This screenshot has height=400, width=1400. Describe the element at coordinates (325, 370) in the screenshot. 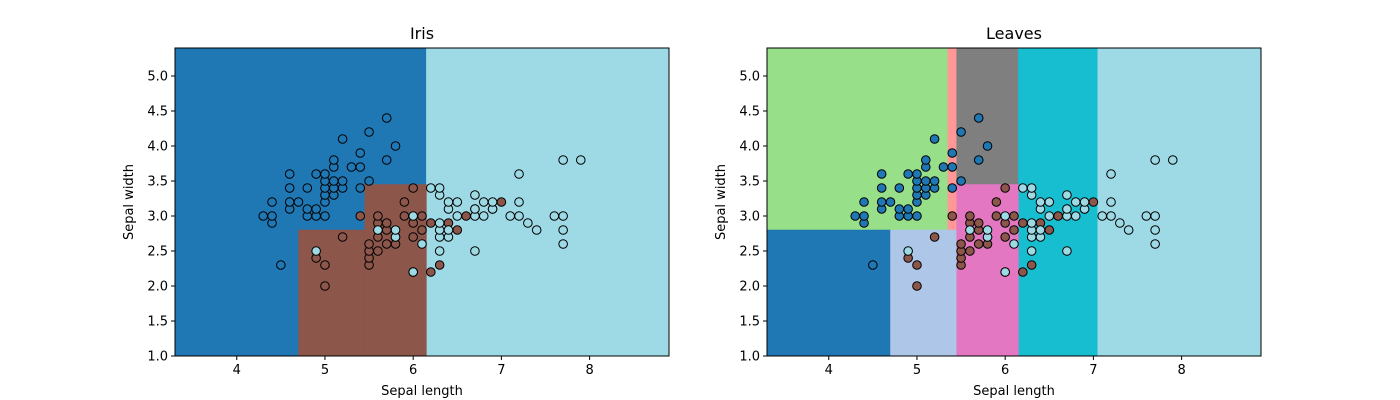

I see `x-tick-label: 5` at that location.